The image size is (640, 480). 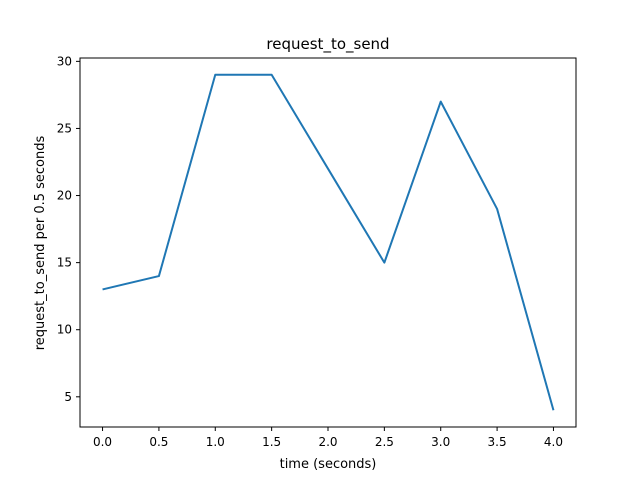 I want to click on x-tick-label: 2.0, so click(x=327, y=442).